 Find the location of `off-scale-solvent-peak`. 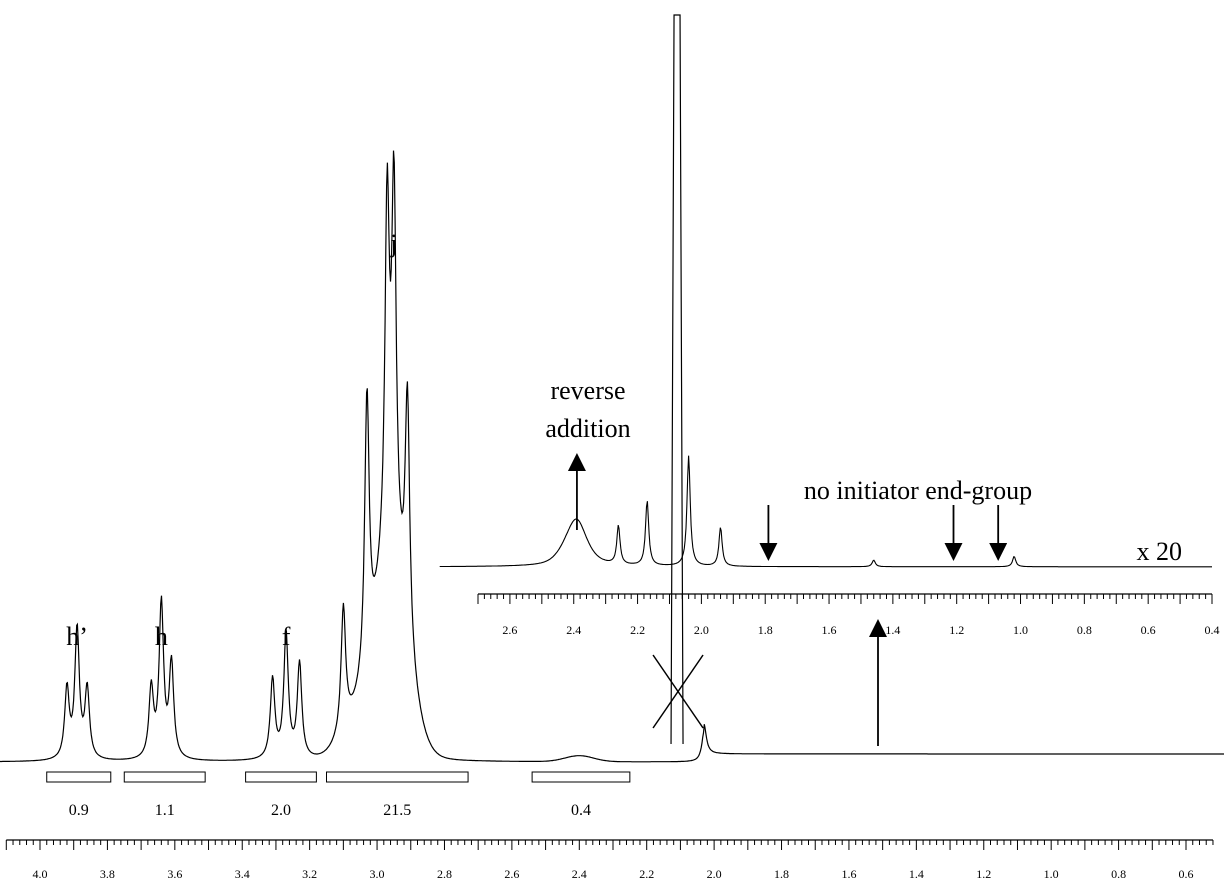

off-scale-solvent-peak is located at coordinates (677, 379).